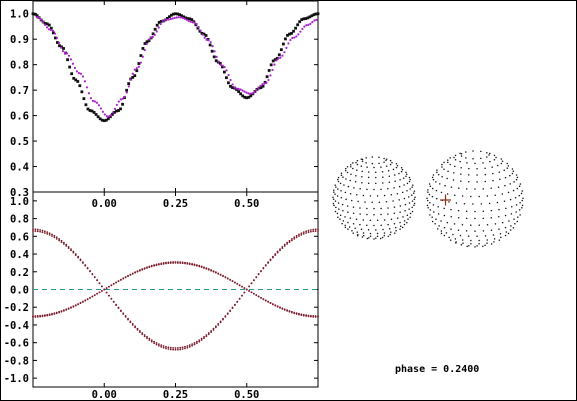 The width and height of the screenshot is (577, 401). What do you see at coordinates (19, 291) in the screenshot?
I see `rv-y-tick-label: 0.0` at bounding box center [19, 291].